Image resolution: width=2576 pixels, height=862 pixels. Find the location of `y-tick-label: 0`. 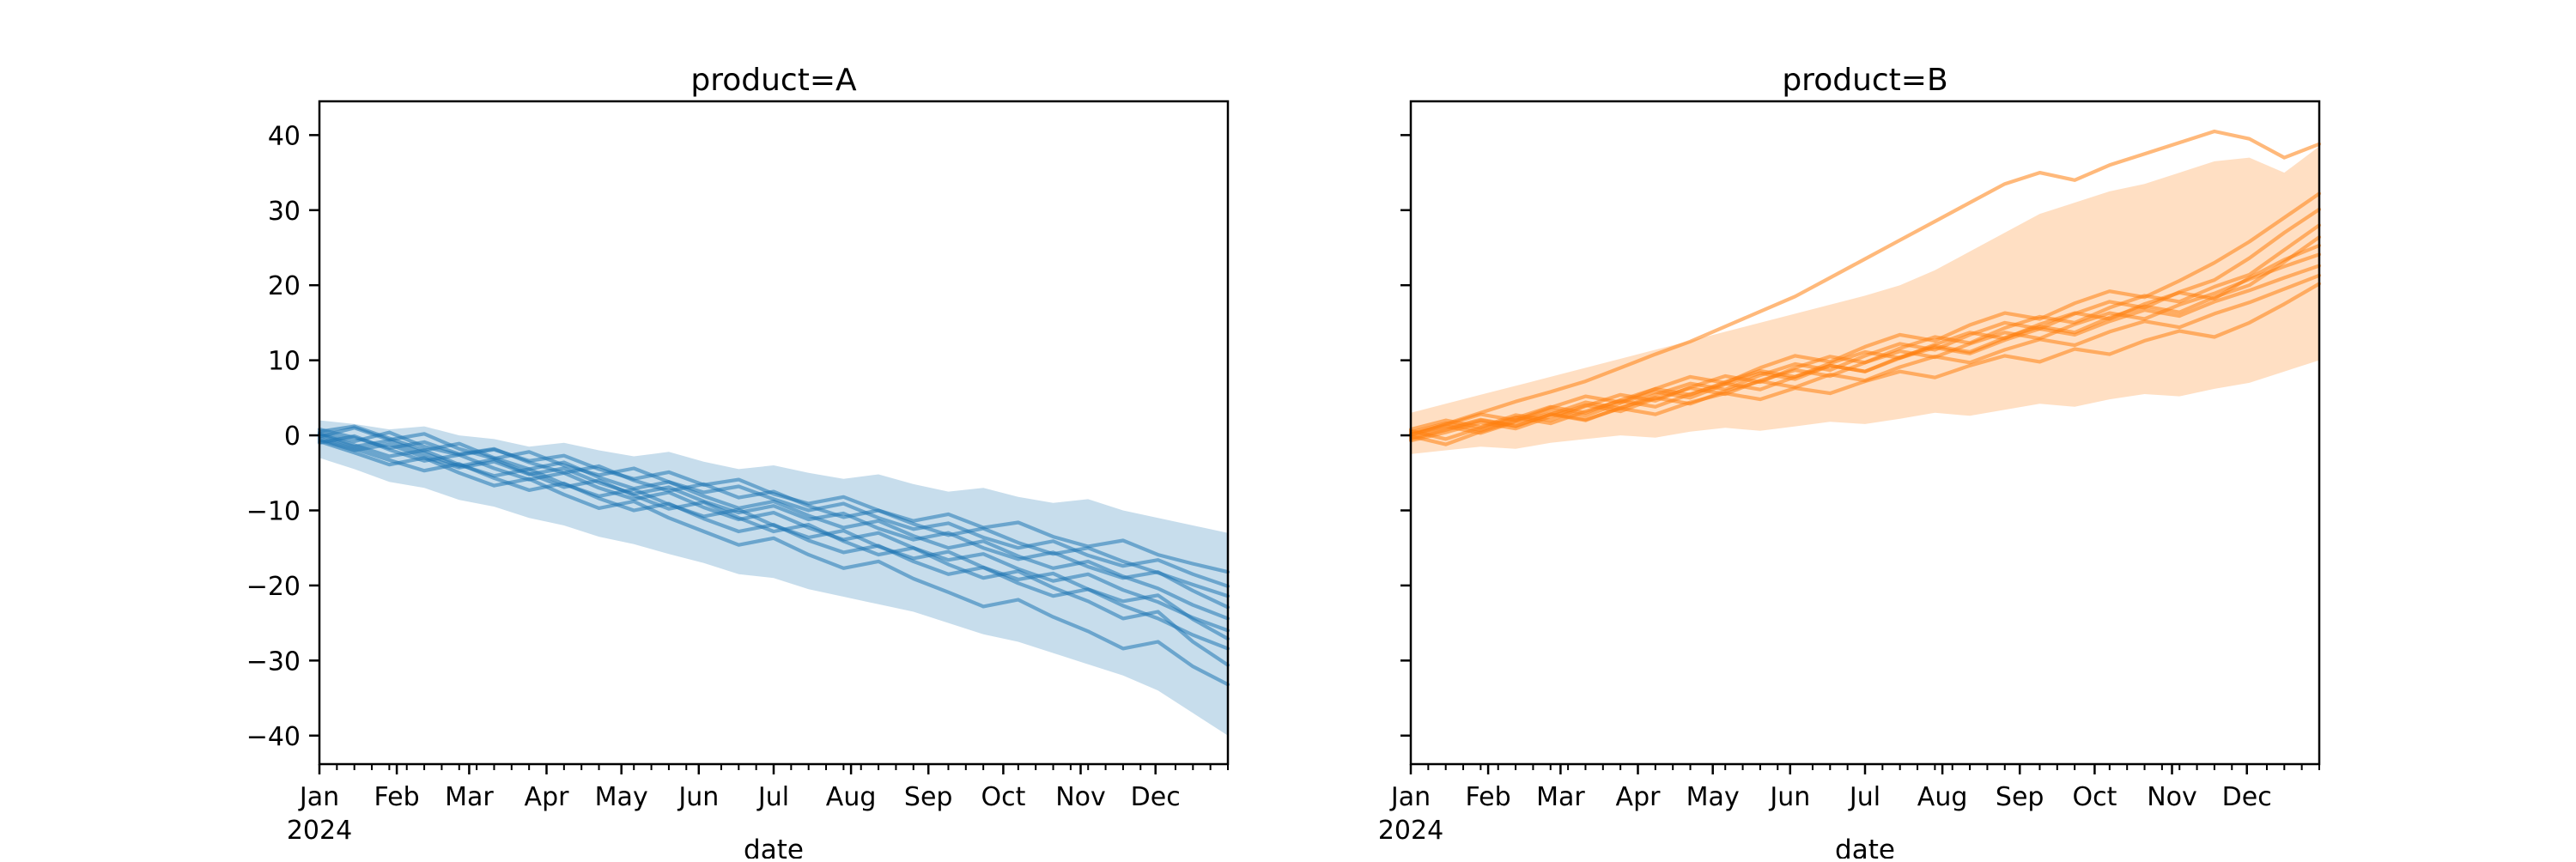

y-tick-label: 0 is located at coordinates (292, 437).